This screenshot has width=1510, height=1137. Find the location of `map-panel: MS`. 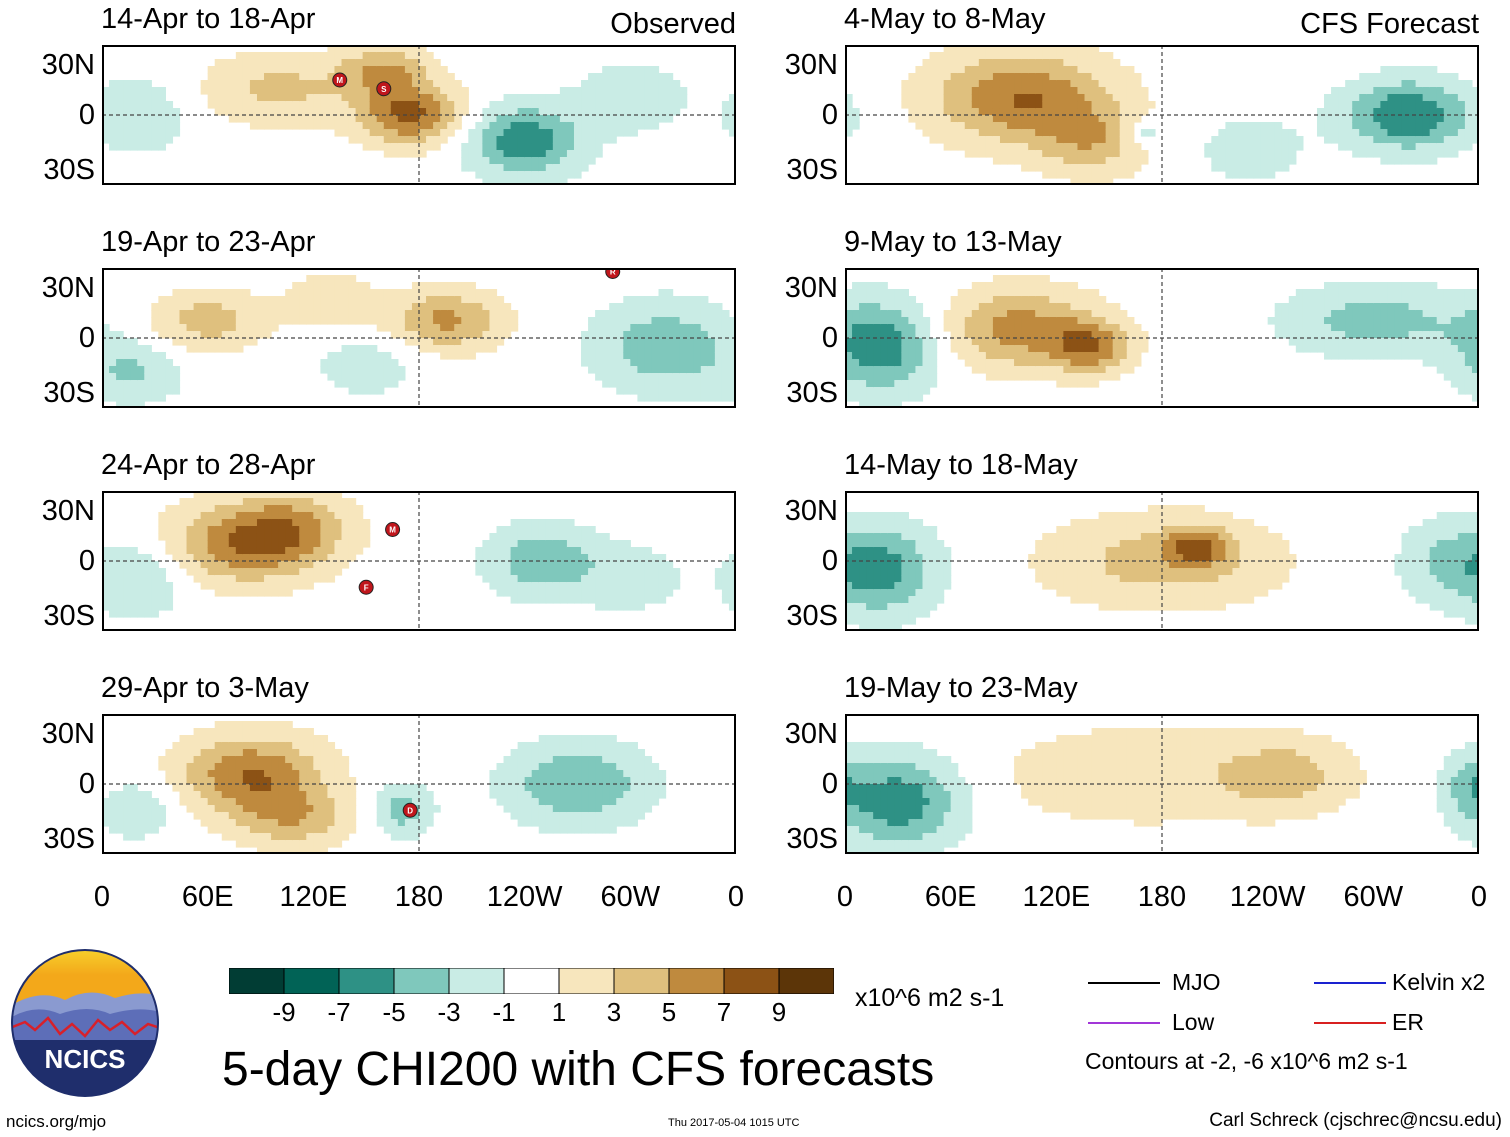

map-panel: MS is located at coordinates (419, 115).